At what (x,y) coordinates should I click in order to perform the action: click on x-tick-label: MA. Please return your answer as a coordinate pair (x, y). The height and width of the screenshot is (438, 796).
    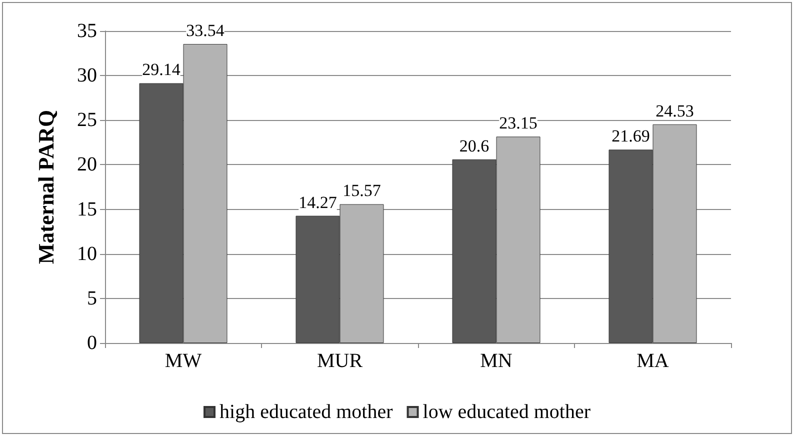
    Looking at the image, I should click on (653, 361).